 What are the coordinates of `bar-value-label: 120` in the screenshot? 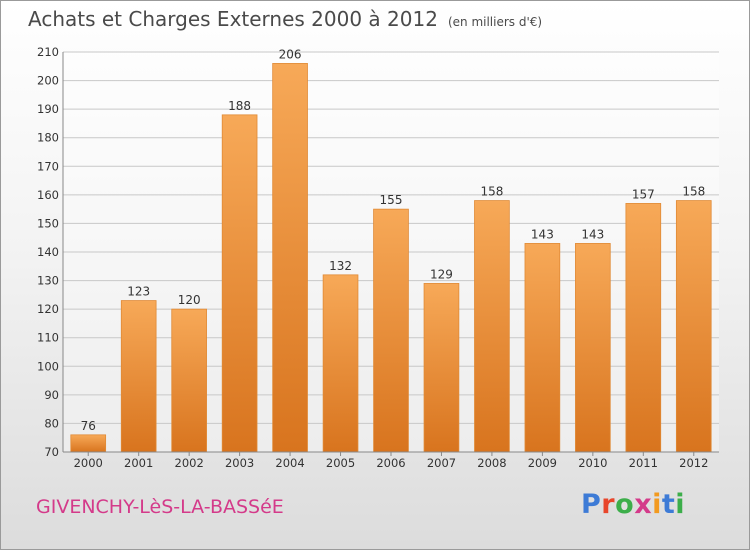 It's located at (189, 300).